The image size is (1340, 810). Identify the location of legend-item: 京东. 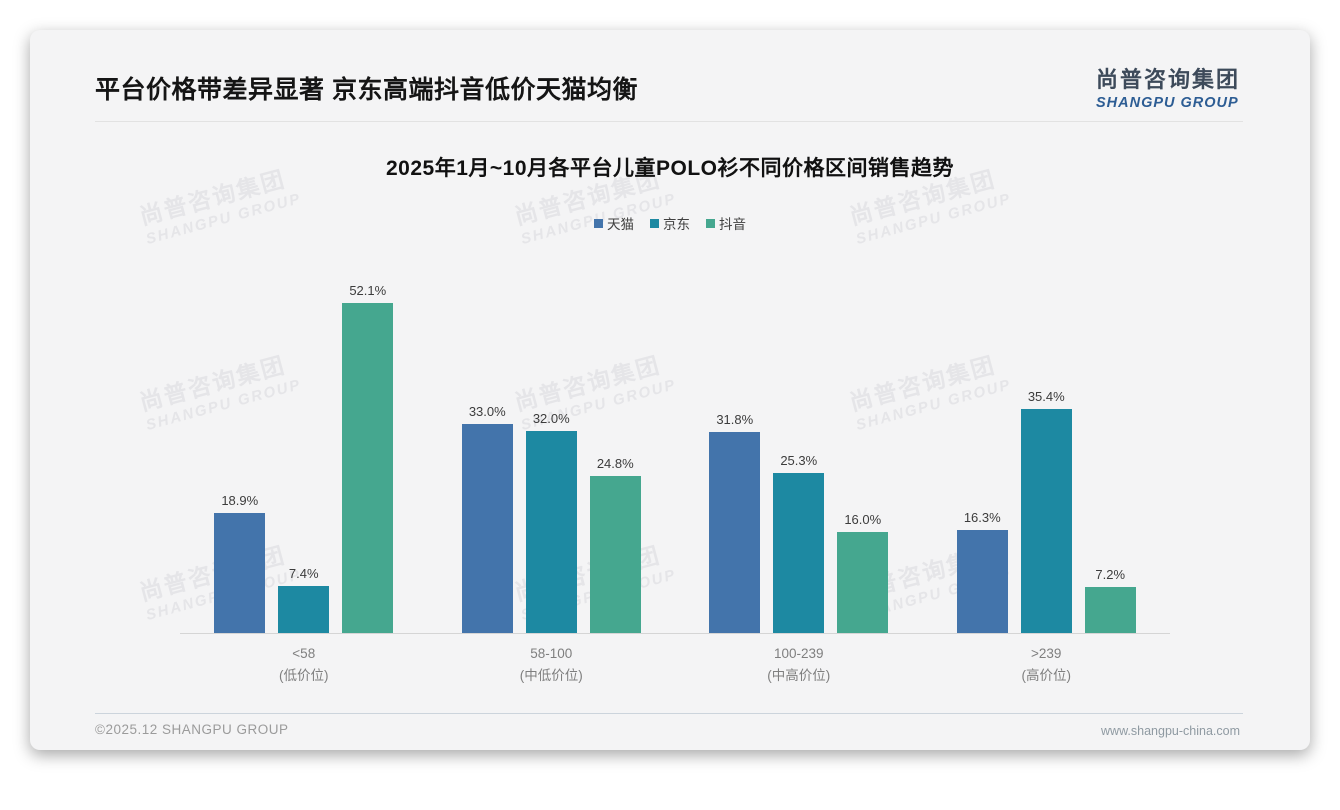
(670, 223).